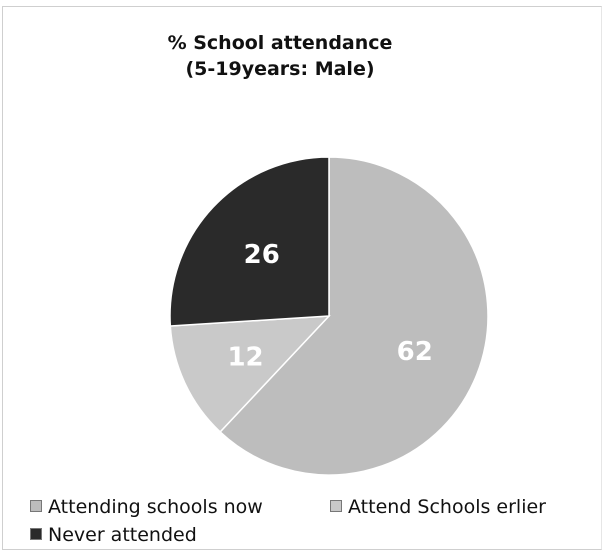 Image resolution: width=607 pixels, height=555 pixels. What do you see at coordinates (415, 352) in the screenshot?
I see `data-label: 62` at bounding box center [415, 352].